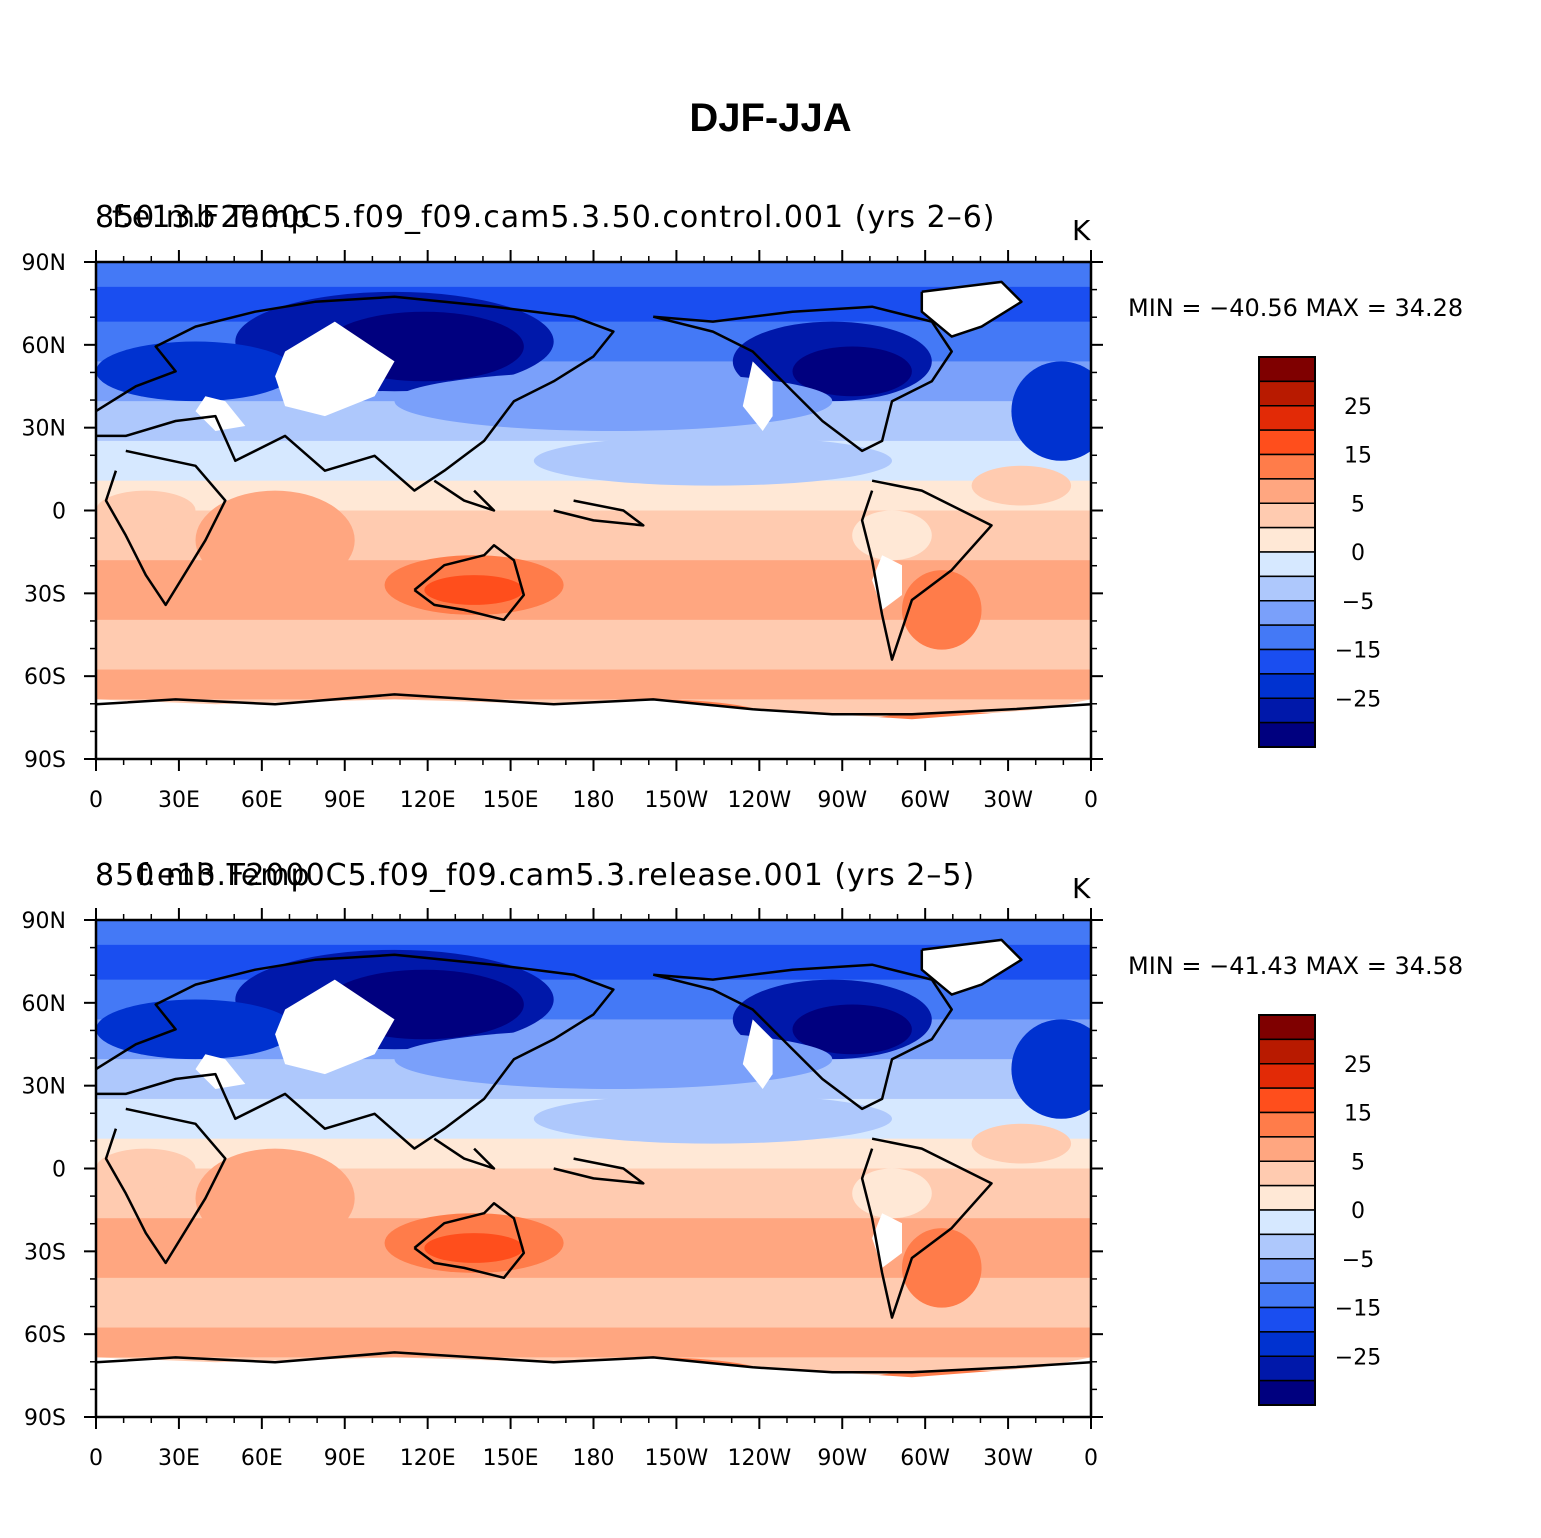 The height and width of the screenshot is (1538, 1541). What do you see at coordinates (1296, 308) in the screenshot?
I see `panel-min-max: MIN = −40.56 MAX = 34.28` at bounding box center [1296, 308].